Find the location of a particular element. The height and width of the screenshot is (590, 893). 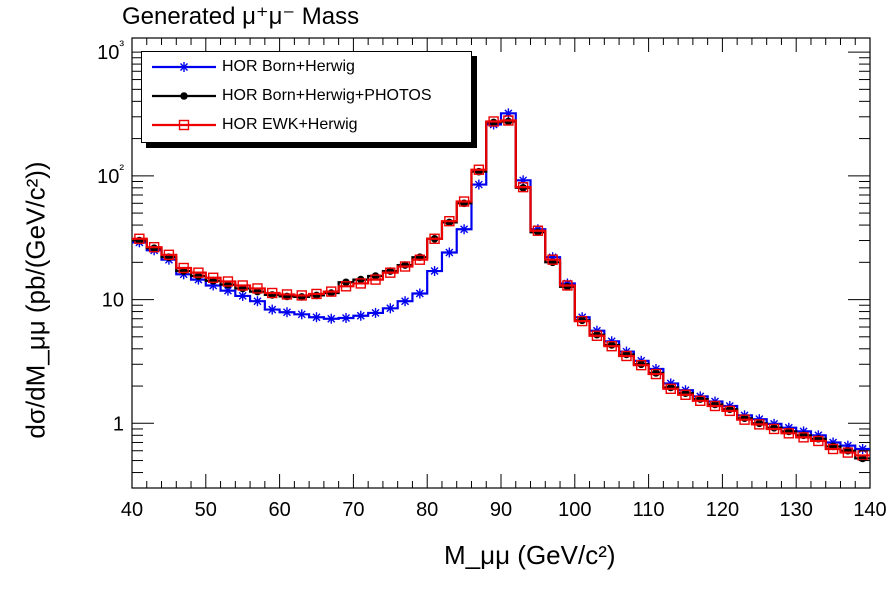

legend-marker-open-square is located at coordinates (184, 125).